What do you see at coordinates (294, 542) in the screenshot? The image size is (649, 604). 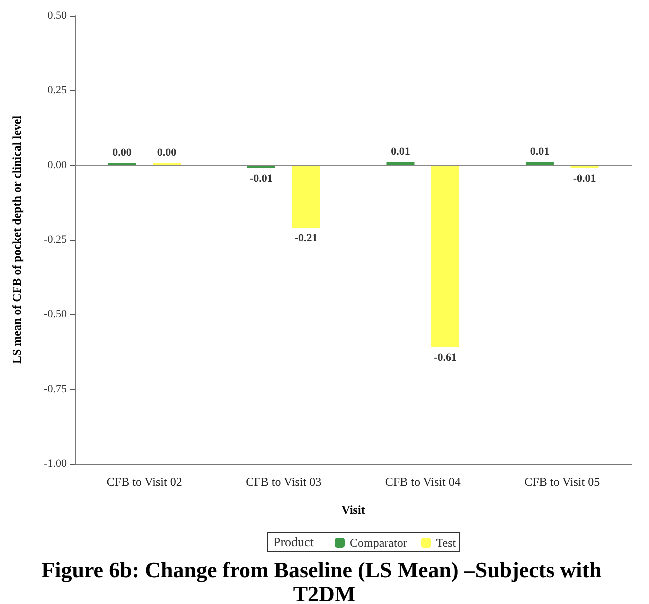 I see `legend-title: Product` at bounding box center [294, 542].